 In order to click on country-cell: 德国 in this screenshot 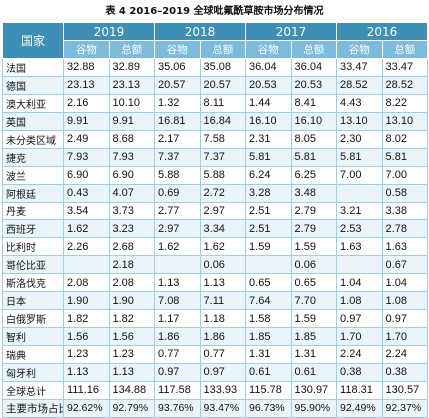, I will do `click(33, 85)`.